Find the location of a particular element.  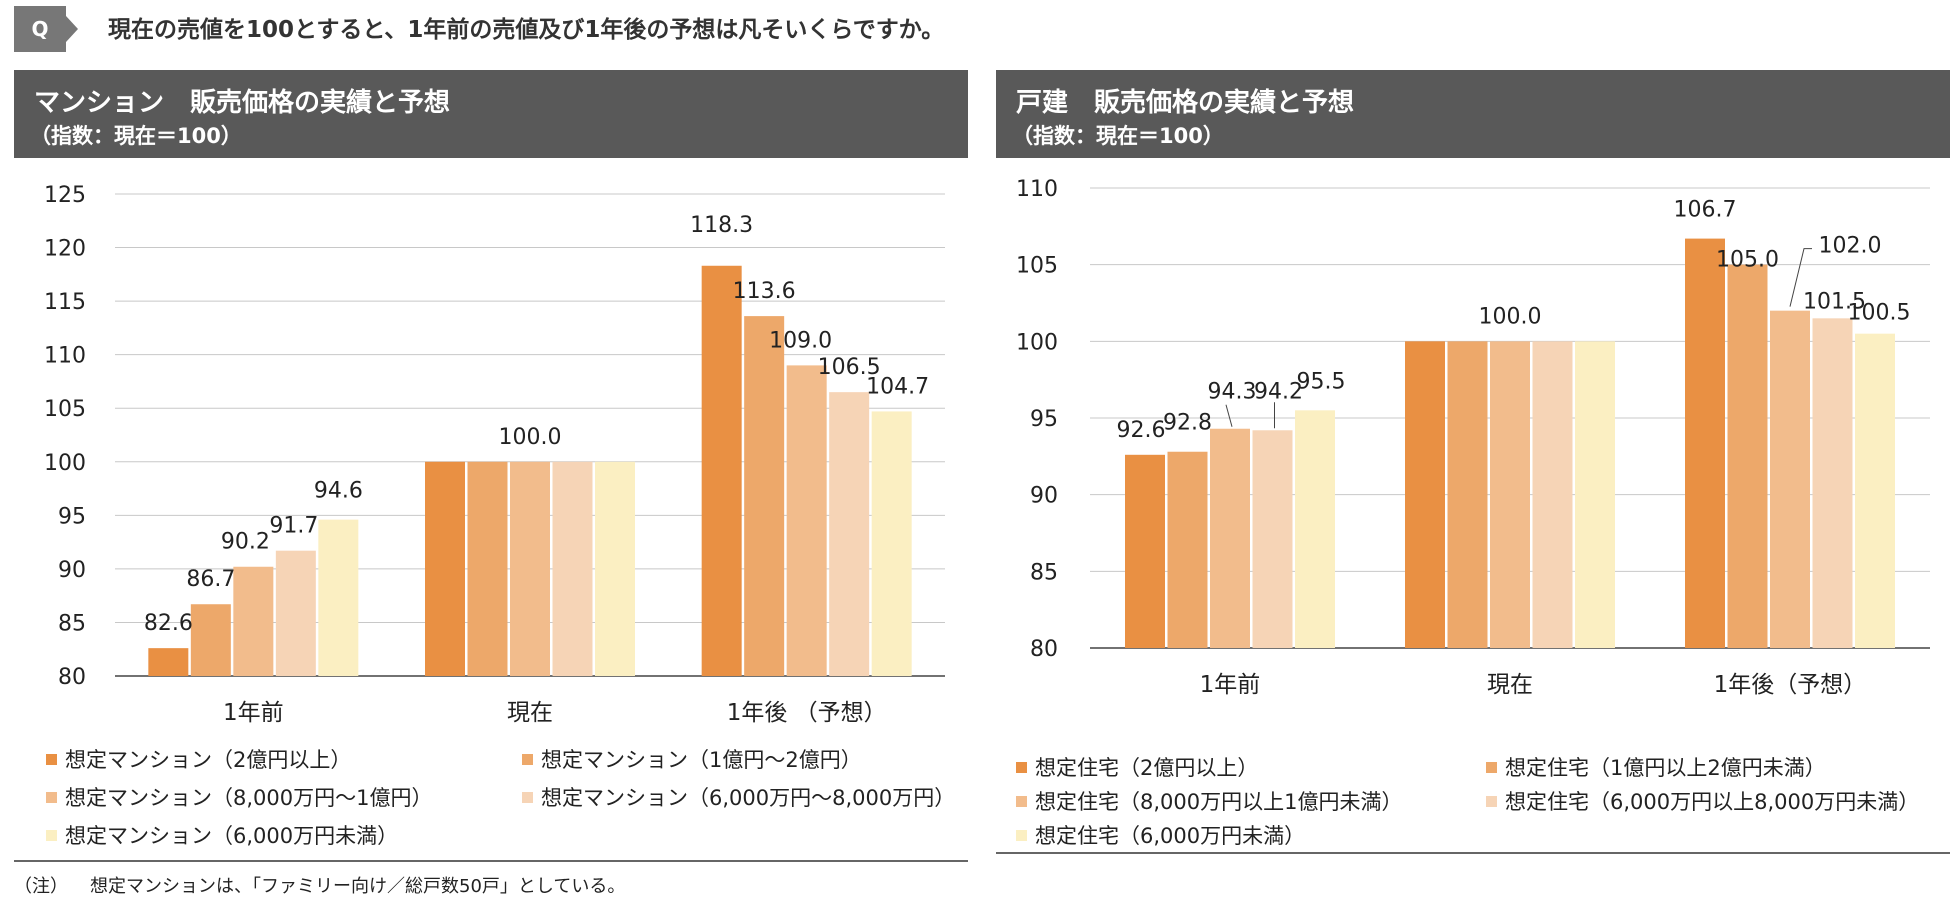

legend-label: 想定住宅（1億円以上2億円未満） is located at coordinates (1665, 768).